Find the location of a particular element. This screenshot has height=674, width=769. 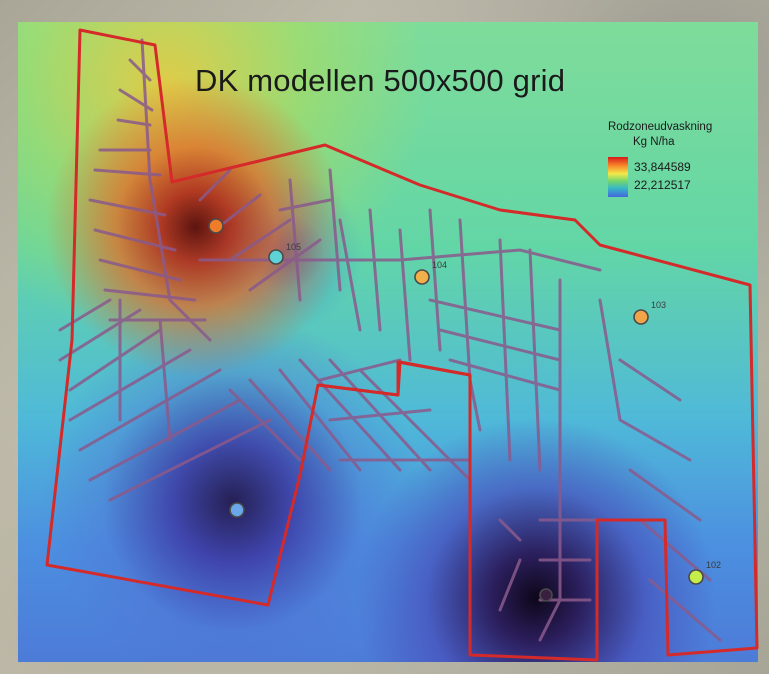

legend-max-value: 33,844589 is located at coordinates (662, 167).